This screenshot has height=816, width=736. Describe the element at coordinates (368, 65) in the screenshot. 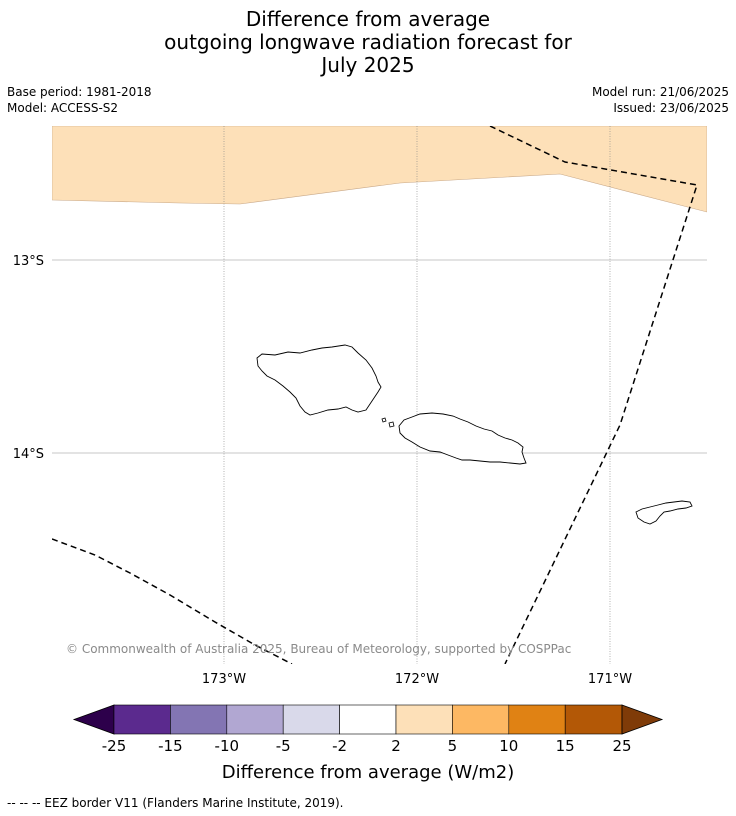

I see `title-line-3: July 2025` at that location.